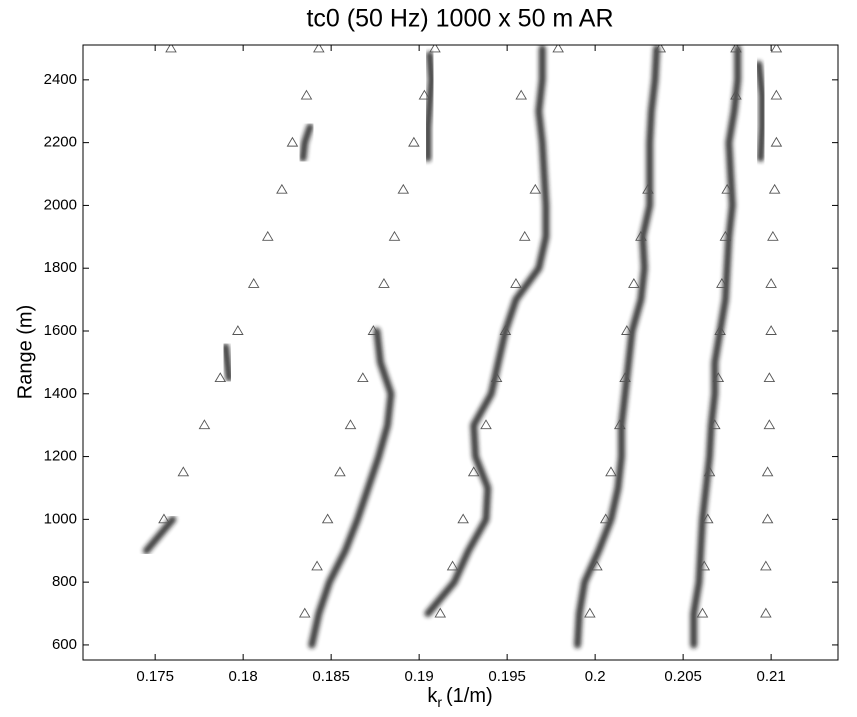 This screenshot has height=717, width=857. I want to click on y-tick-label: 1200, so click(60, 456).